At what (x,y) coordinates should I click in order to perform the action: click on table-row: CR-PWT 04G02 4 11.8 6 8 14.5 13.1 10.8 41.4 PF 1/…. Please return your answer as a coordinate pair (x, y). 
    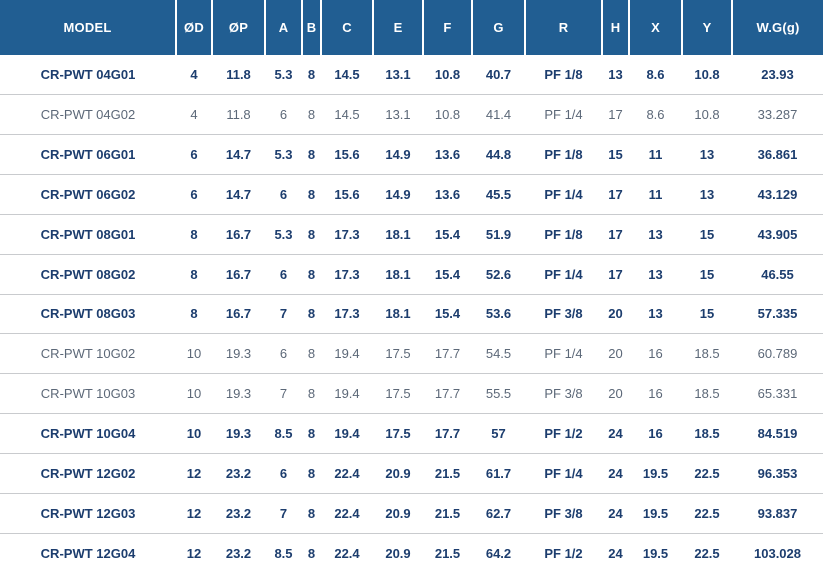
    Looking at the image, I should click on (411, 114).